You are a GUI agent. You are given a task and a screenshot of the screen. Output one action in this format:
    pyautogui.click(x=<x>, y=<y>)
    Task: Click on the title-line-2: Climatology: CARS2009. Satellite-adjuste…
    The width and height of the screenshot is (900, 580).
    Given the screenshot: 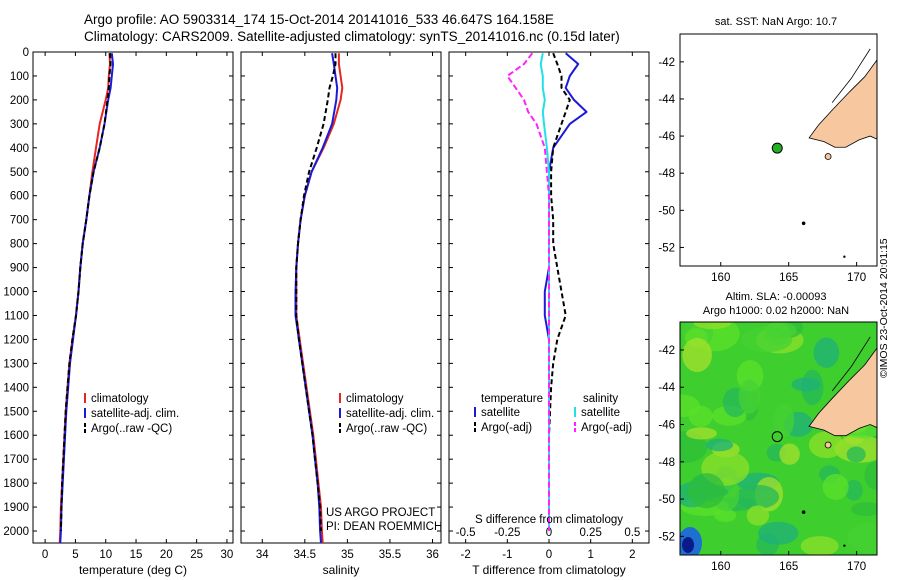 What is the action you would take?
    pyautogui.click(x=352, y=36)
    